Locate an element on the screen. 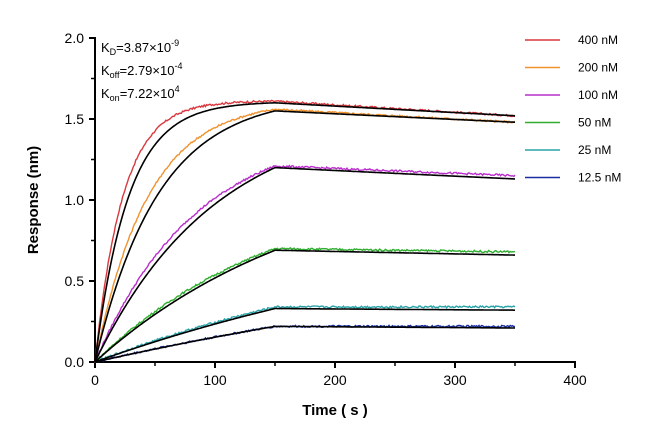 The image size is (650, 444). y-tick-label: 1.0 is located at coordinates (75, 200).